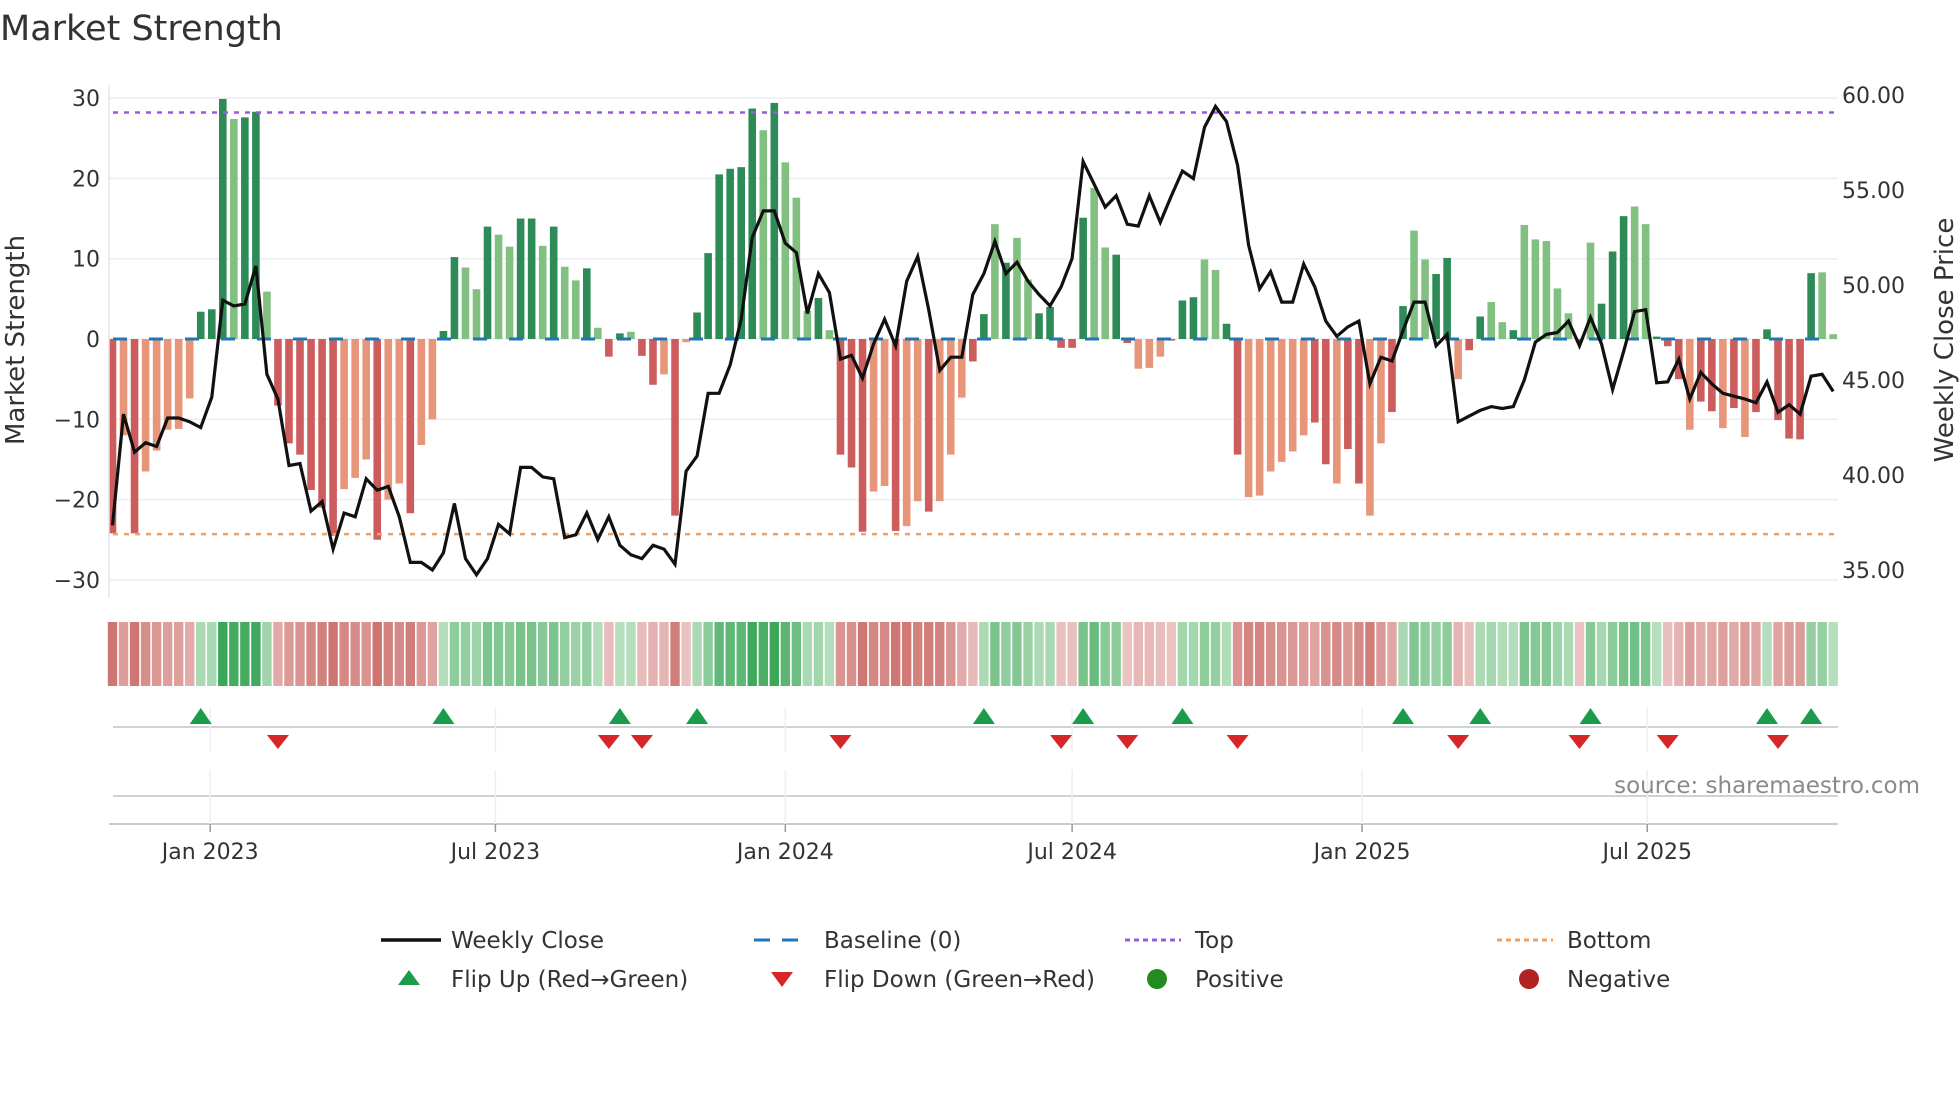 The width and height of the screenshot is (1960, 1102). Describe the element at coordinates (972, 654) in the screenshot. I see `strength-ribbon` at that location.